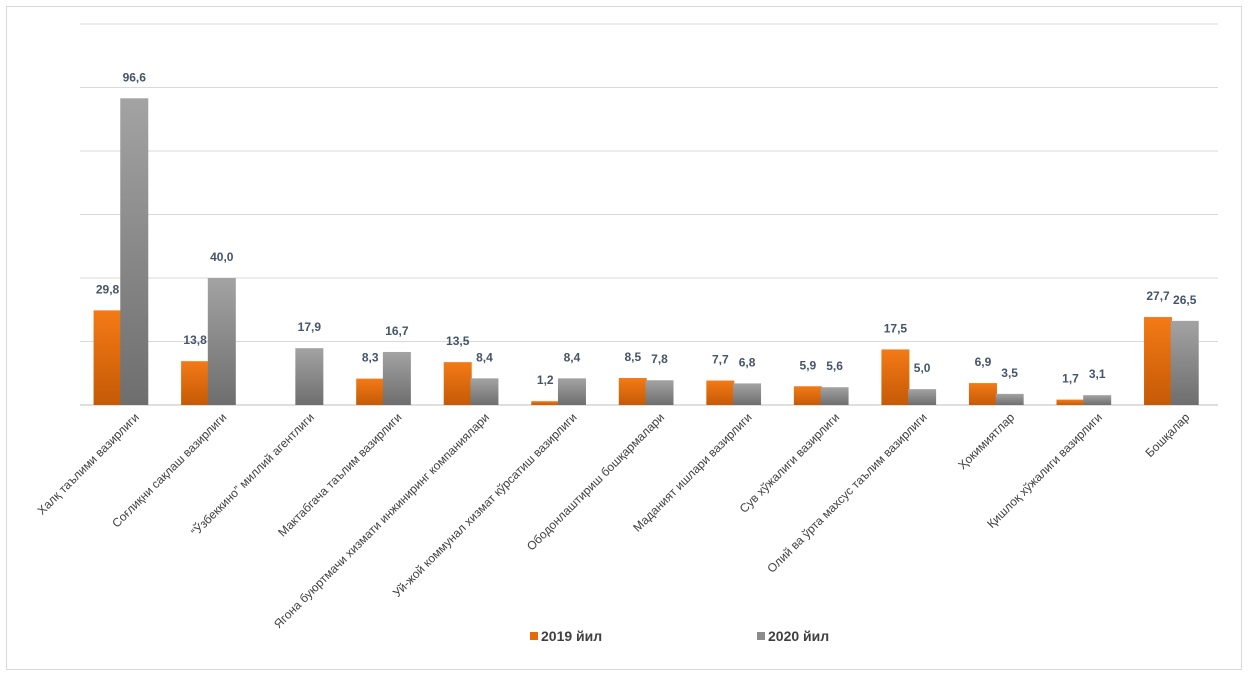 The image size is (1250, 682). I want to click on data-label: 26,5, so click(1185, 300).